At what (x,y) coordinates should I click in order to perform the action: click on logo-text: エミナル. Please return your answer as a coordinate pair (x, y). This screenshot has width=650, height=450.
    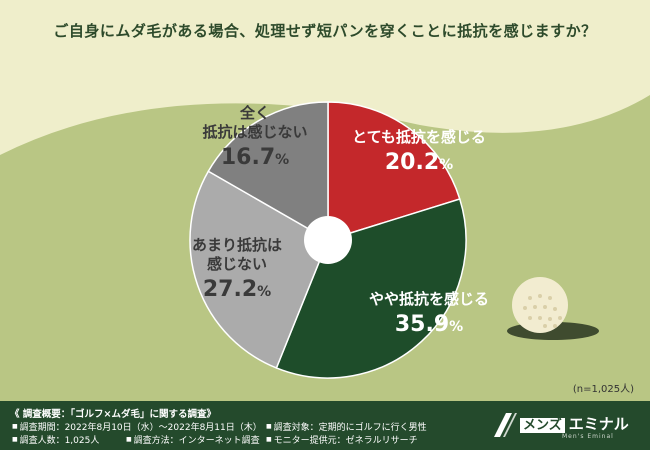
    Looking at the image, I should click on (598, 424).